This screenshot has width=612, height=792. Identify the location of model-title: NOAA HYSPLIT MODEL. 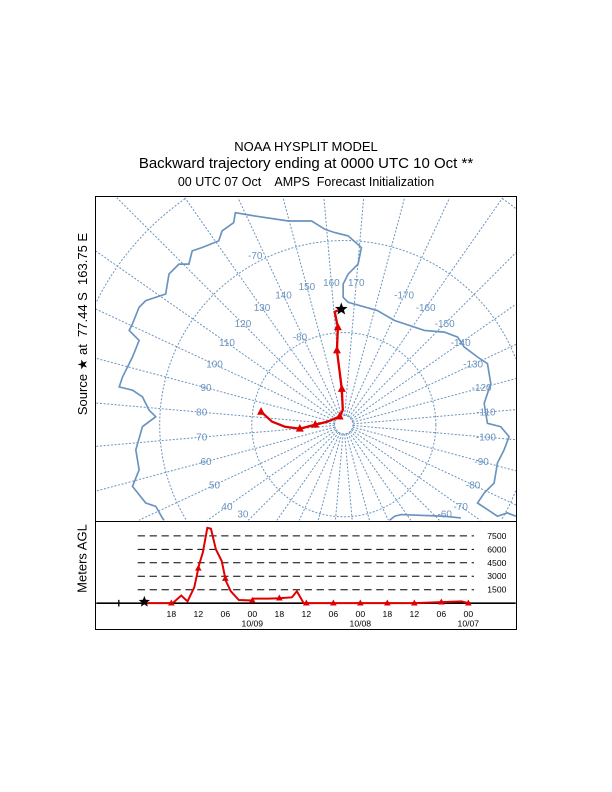
(306, 146).